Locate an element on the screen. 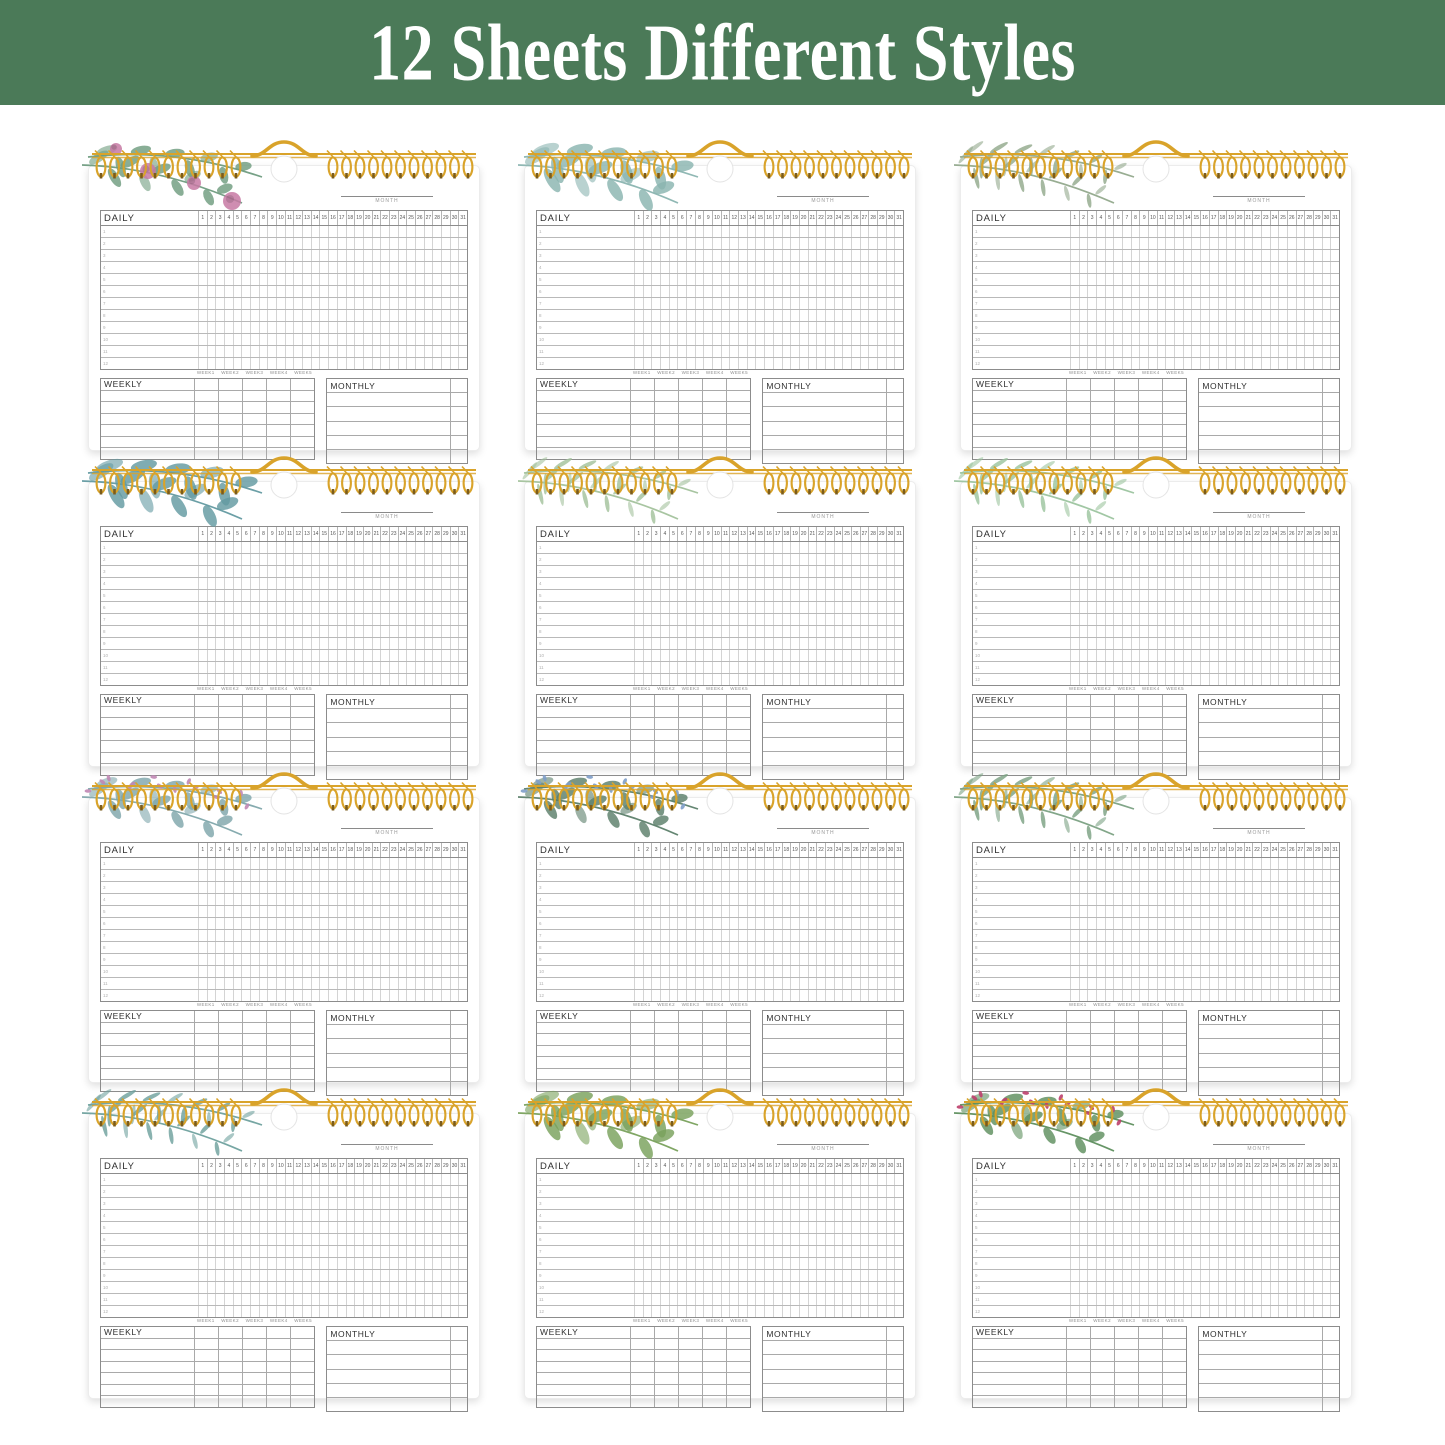 Image resolution: width=1445 pixels, height=1445 pixels. monthly-row: MONTHLY is located at coordinates (397, 1018).